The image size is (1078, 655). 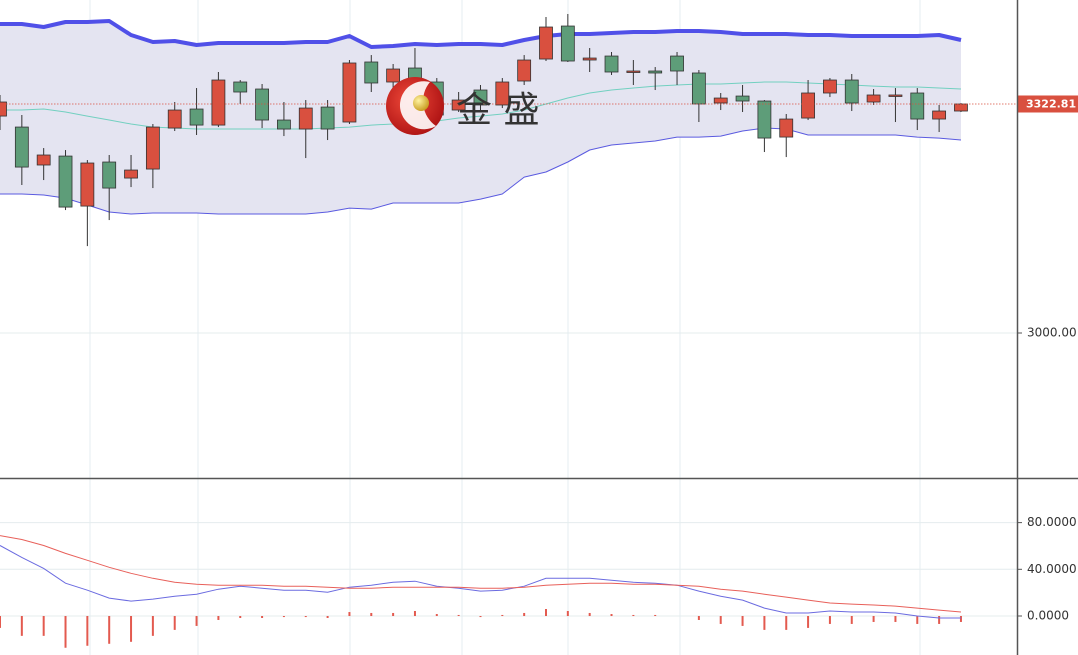 What do you see at coordinates (497, 110) in the screenshot?
I see `watermark: 金 盛` at bounding box center [497, 110].